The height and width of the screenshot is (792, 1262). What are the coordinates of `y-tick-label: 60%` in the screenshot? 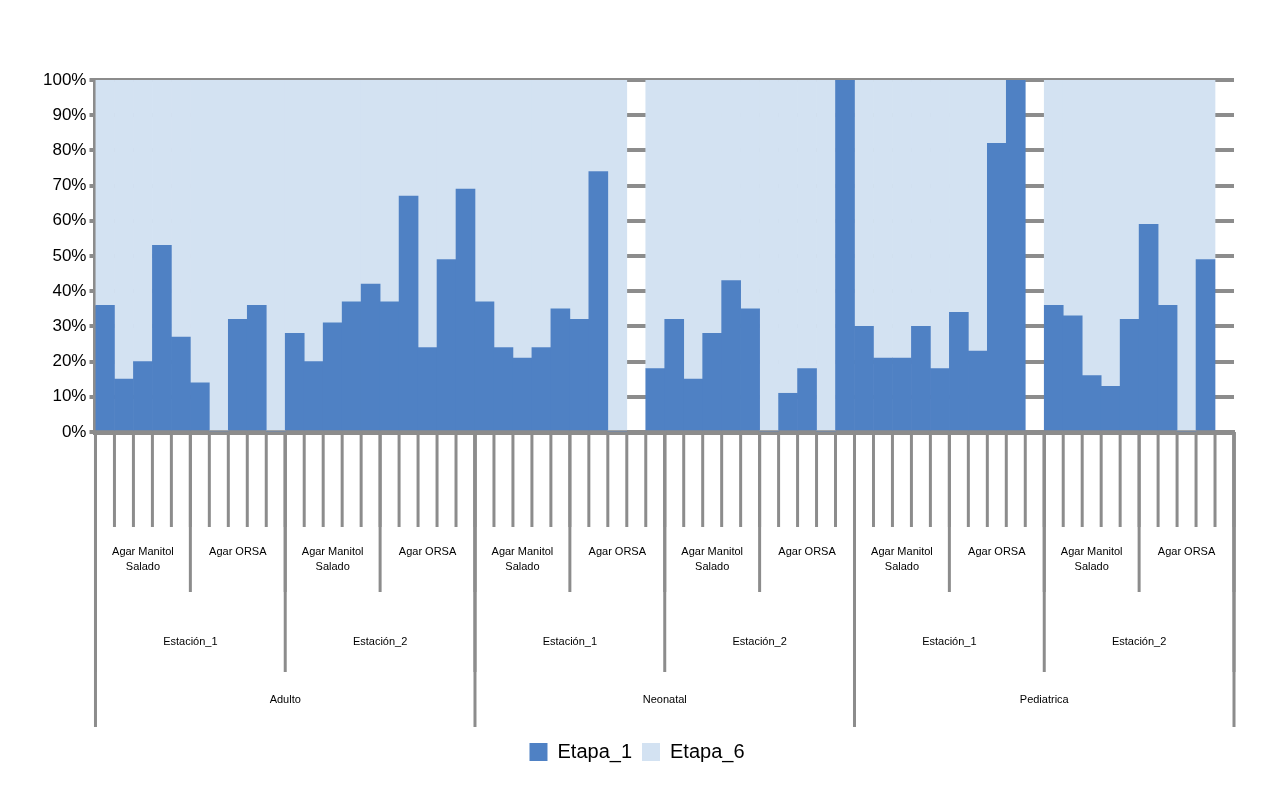 It's located at (69, 220).